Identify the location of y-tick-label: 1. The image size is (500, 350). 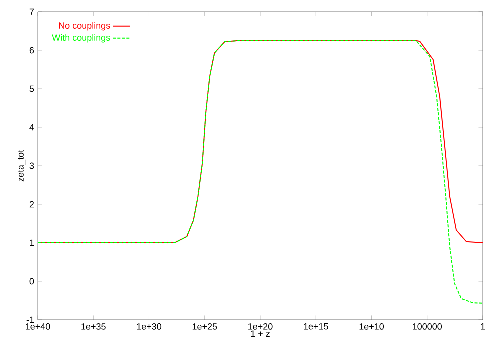
(32, 243).